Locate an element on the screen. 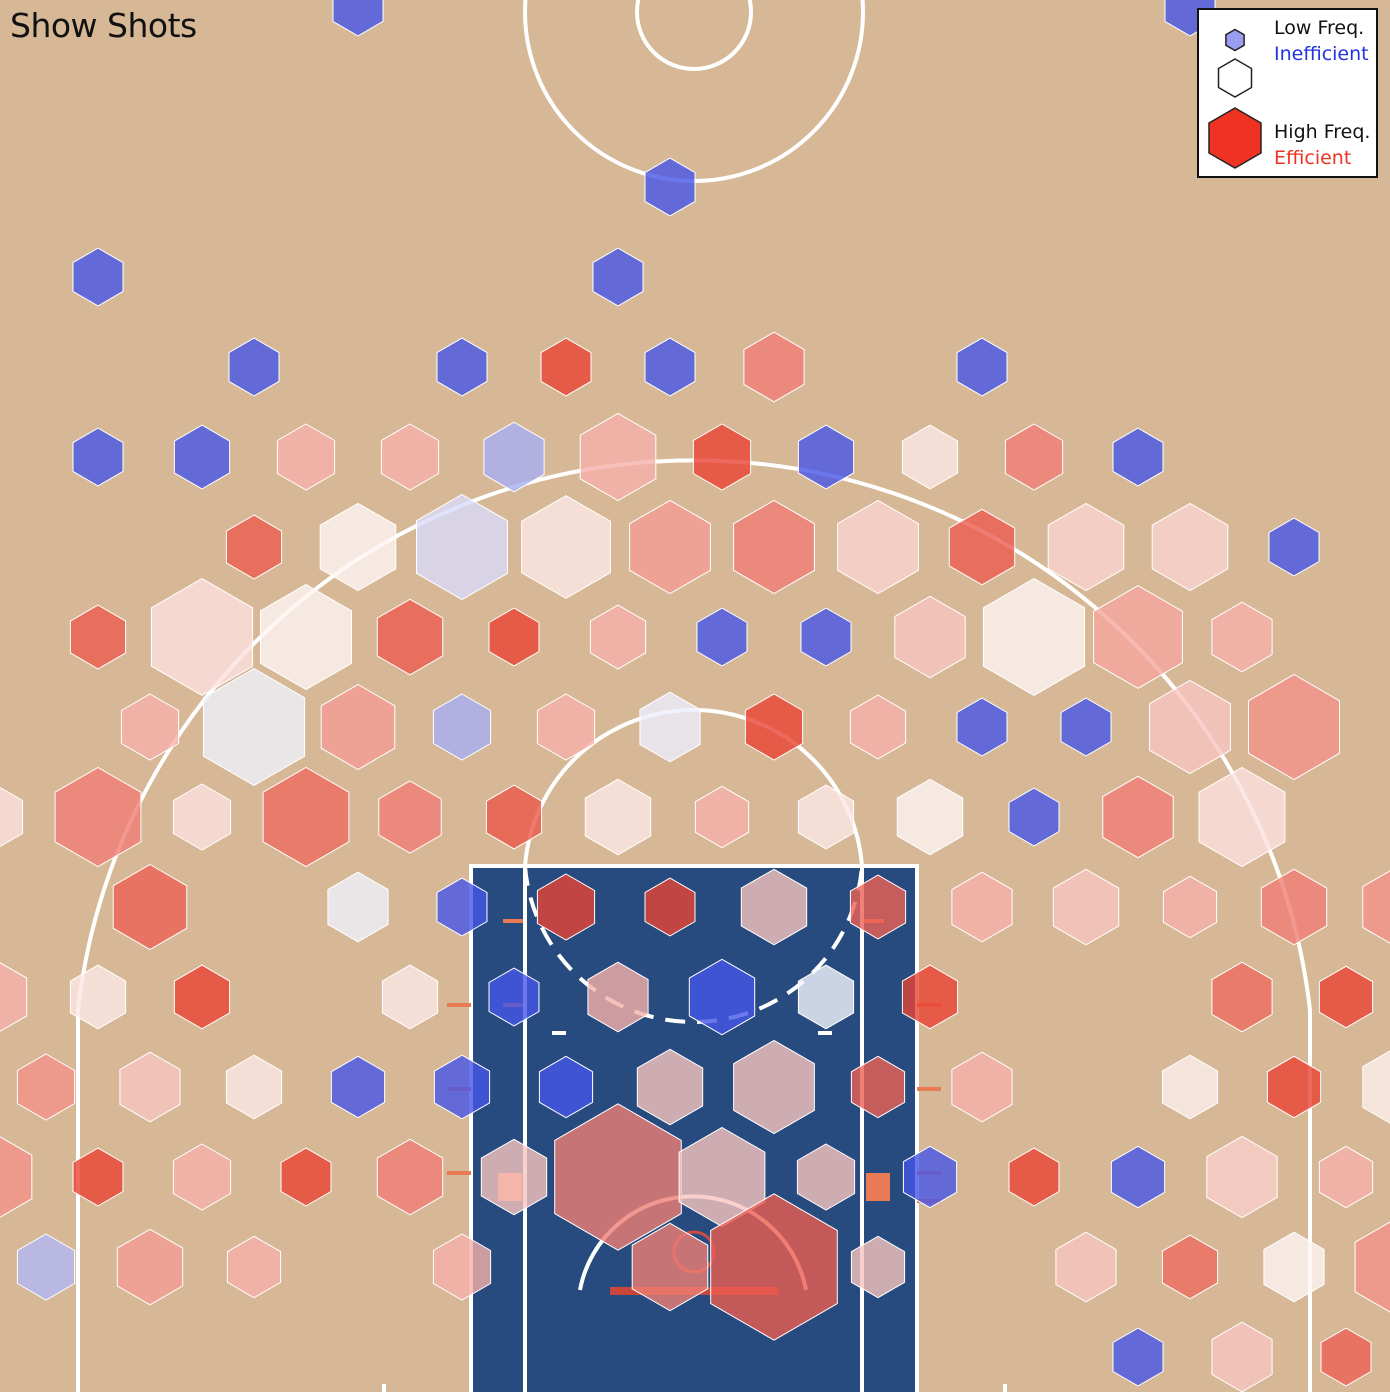  legend-inefficient-label: Inefficient is located at coordinates (1321, 54).